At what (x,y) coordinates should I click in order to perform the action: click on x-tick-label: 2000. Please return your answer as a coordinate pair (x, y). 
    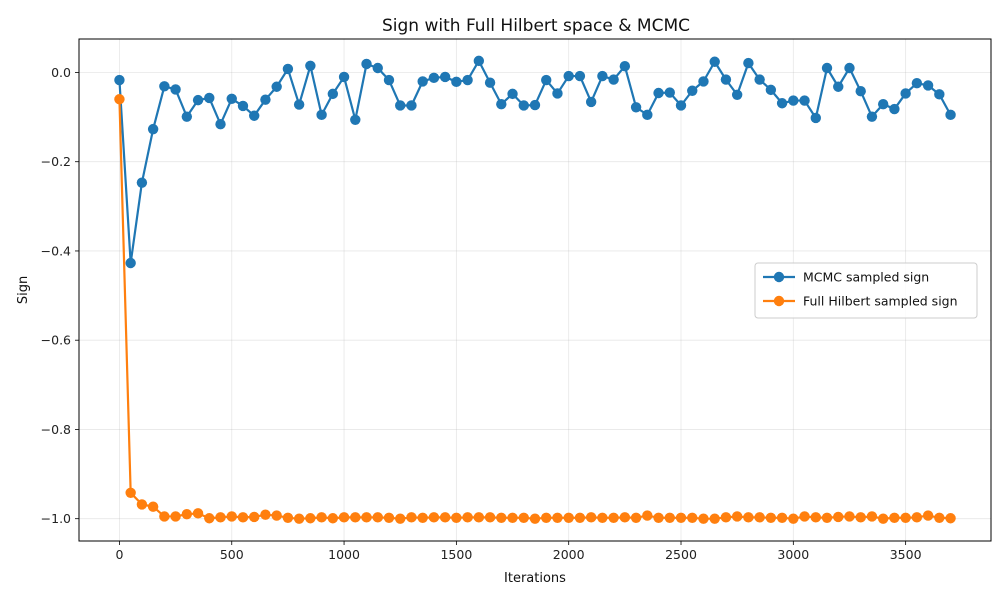
    Looking at the image, I should click on (569, 554).